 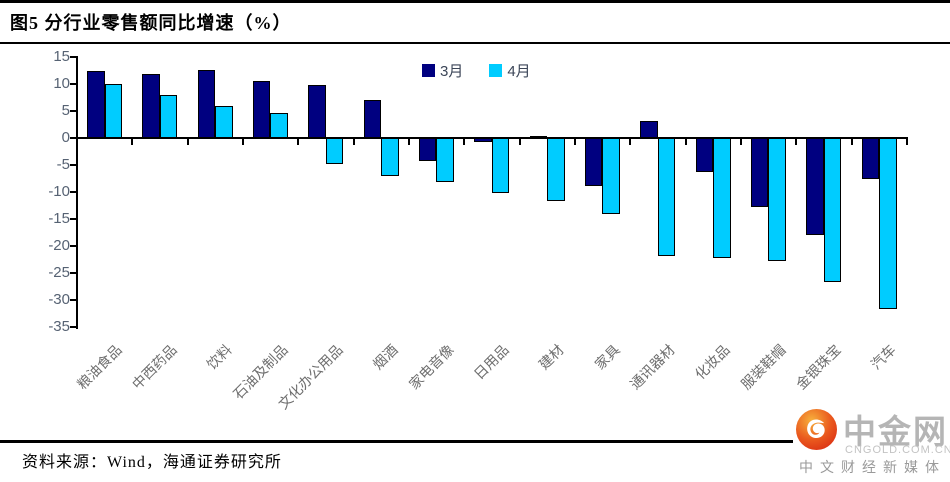 I want to click on bar-3月-粮油食品, so click(x=96, y=104).